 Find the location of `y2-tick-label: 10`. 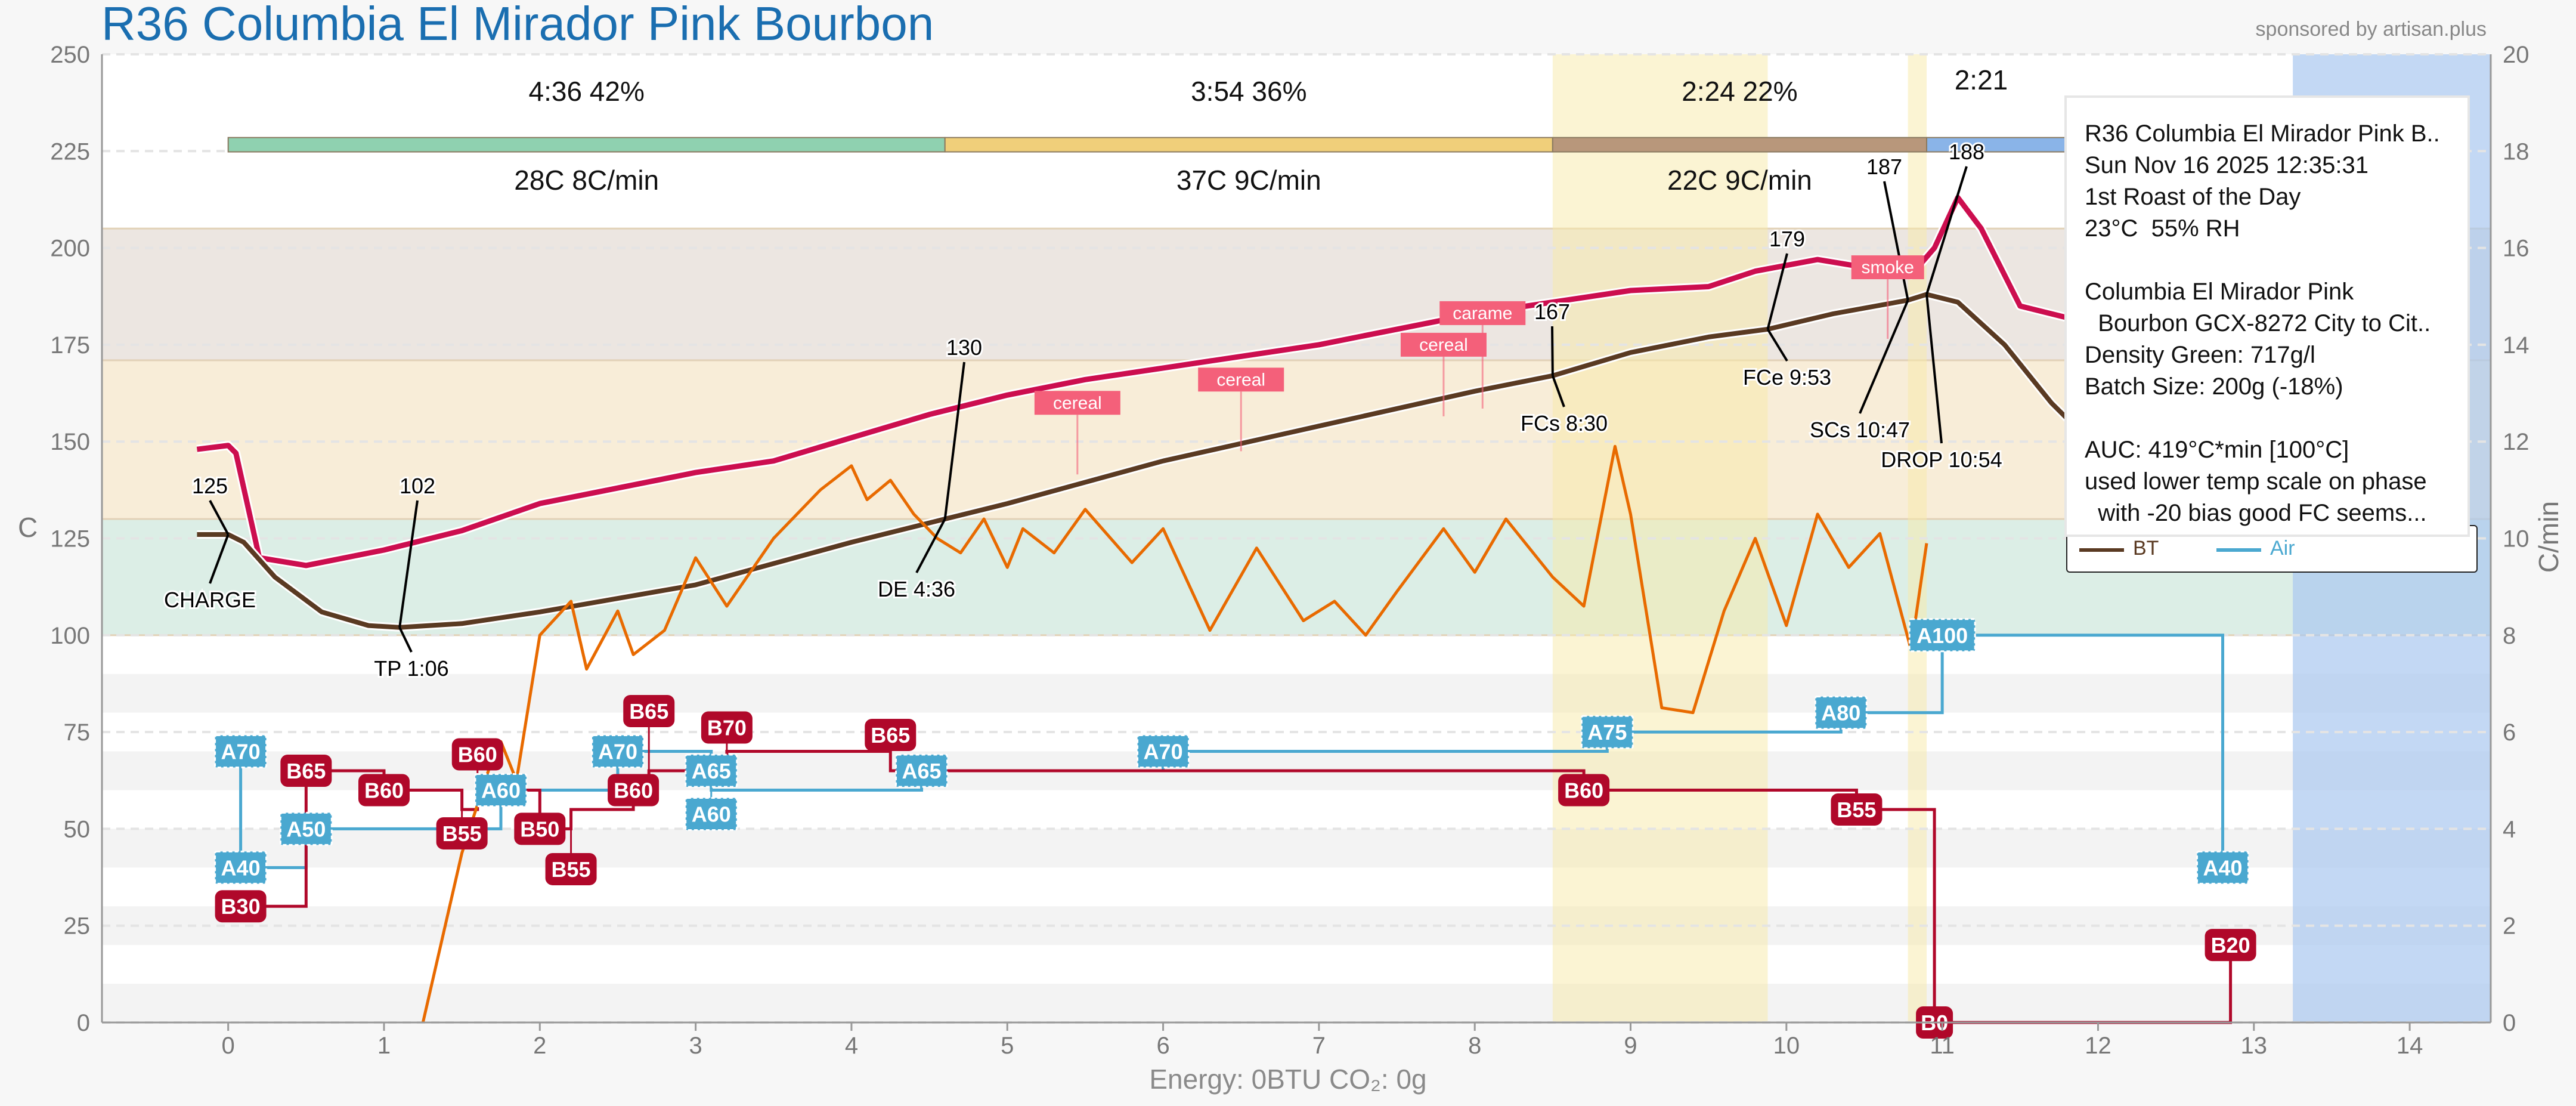

y2-tick-label: 10 is located at coordinates (2516, 539).